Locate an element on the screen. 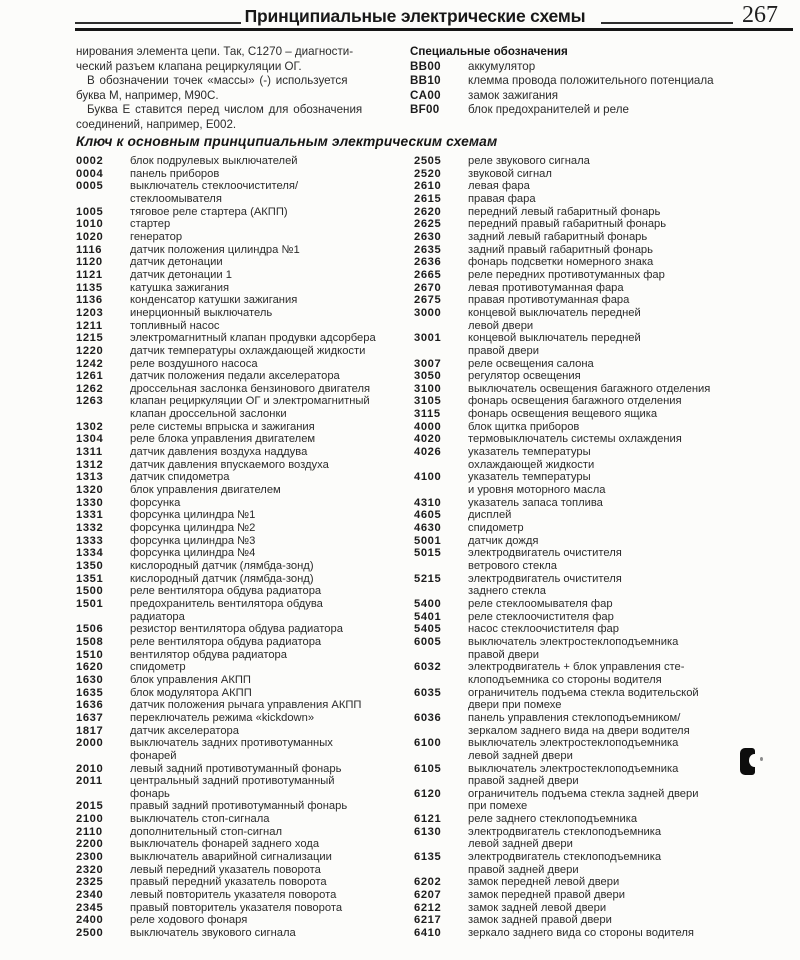 This screenshot has width=800, height=960. component-code: 2100 is located at coordinates (90, 819).